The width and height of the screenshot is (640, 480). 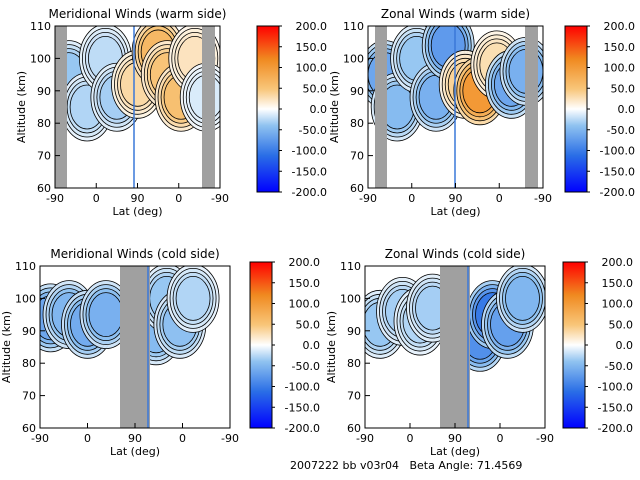 What do you see at coordinates (406, 465) in the screenshot?
I see `footer-caption: 2007222 bb v03r04 Beta Angle: 71.4569` at bounding box center [406, 465].